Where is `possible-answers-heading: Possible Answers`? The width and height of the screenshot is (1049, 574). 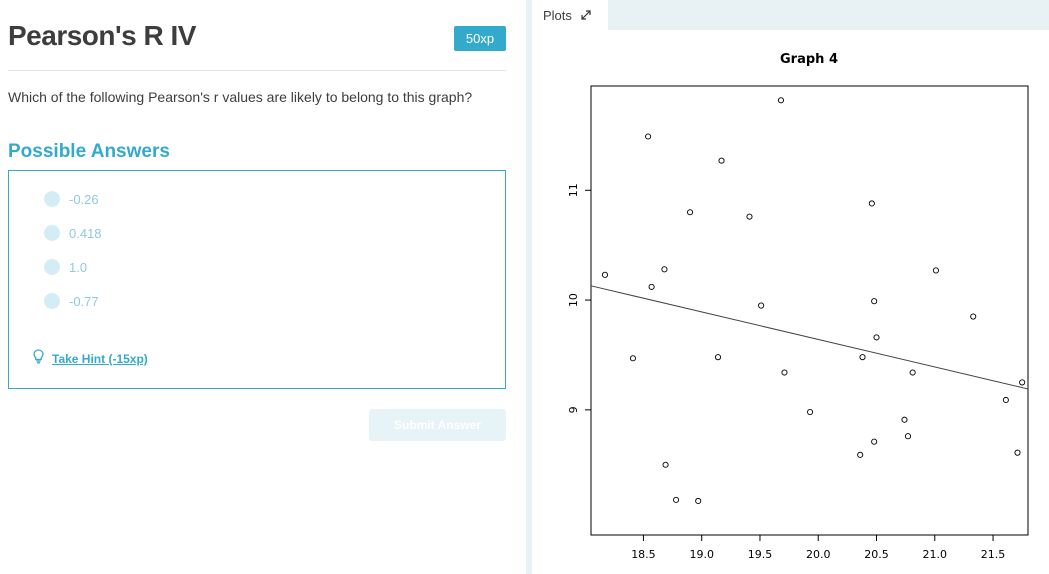
possible-answers-heading: Possible Answers is located at coordinates (89, 151).